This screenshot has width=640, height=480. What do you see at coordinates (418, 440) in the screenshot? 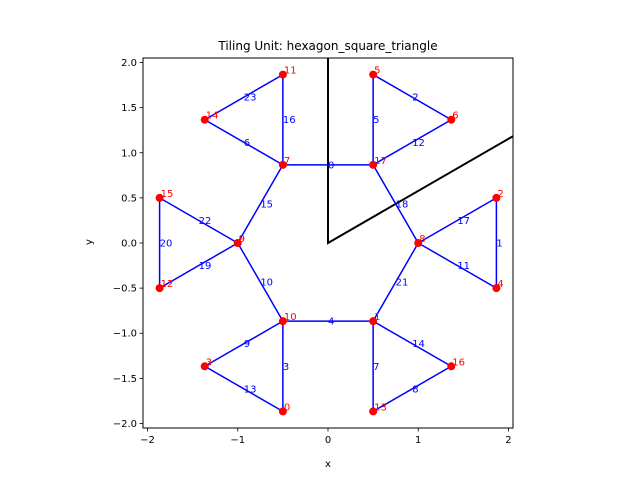
I see `x-tick-label: 1` at bounding box center [418, 440].